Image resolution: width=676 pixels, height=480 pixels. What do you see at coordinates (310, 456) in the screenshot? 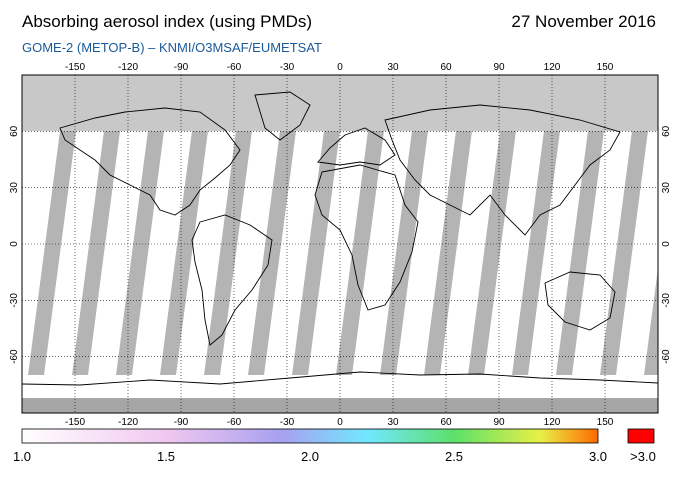
I see `colorbar-tick-label: 2.0` at bounding box center [310, 456].